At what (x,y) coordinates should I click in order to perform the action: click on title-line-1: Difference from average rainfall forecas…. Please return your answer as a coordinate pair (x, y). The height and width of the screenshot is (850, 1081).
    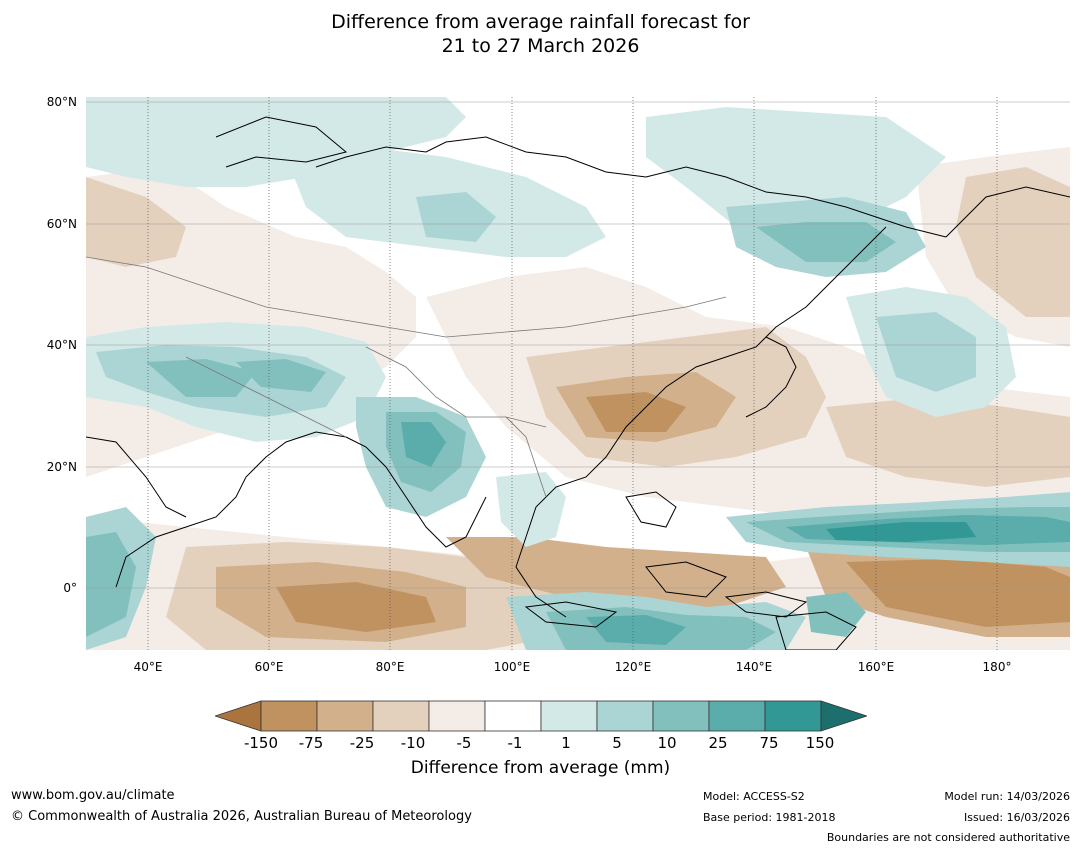
    Looking at the image, I should click on (540, 22).